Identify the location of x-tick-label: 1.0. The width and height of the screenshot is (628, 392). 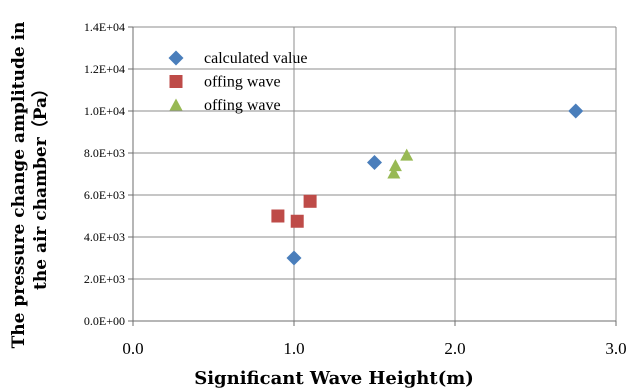
(293, 348).